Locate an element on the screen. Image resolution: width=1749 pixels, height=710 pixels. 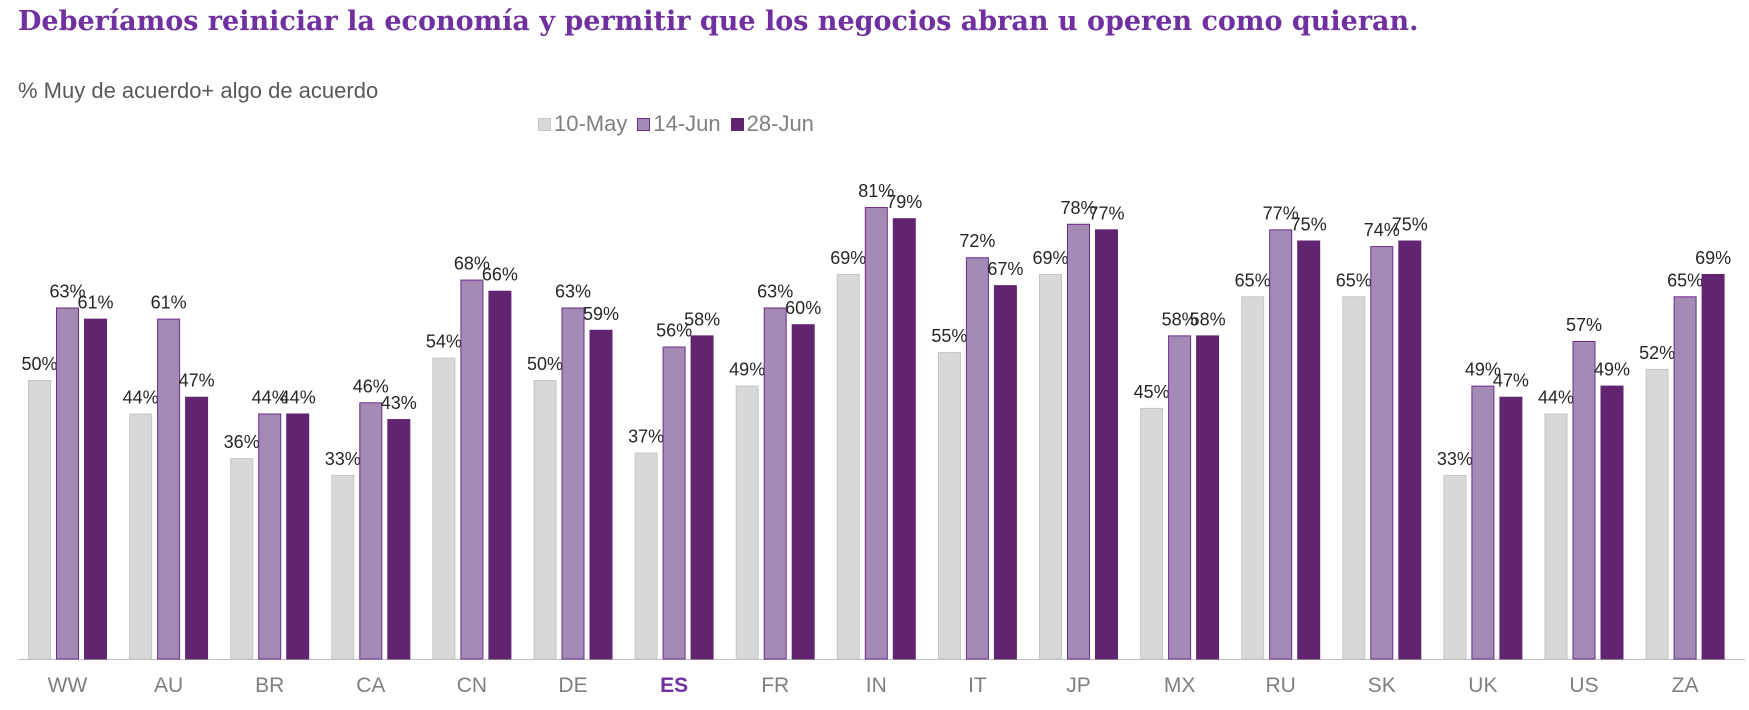
bar-ca-14-jun is located at coordinates (371, 531).